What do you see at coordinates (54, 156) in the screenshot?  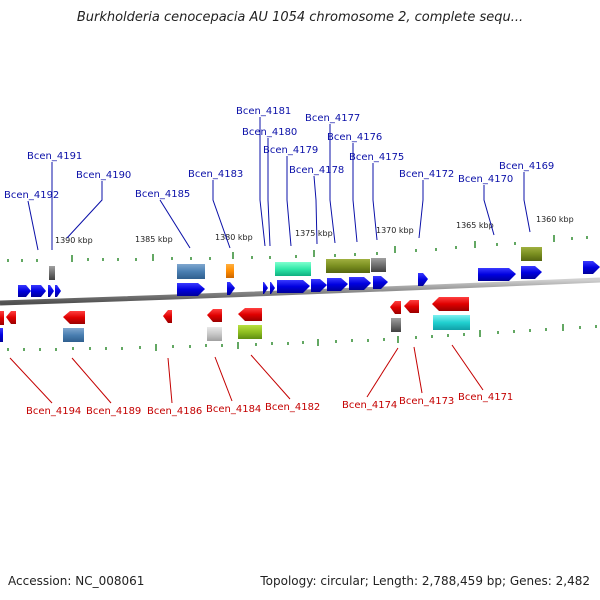 I see `forward-gene-label: Bcen_4191` at bounding box center [54, 156].